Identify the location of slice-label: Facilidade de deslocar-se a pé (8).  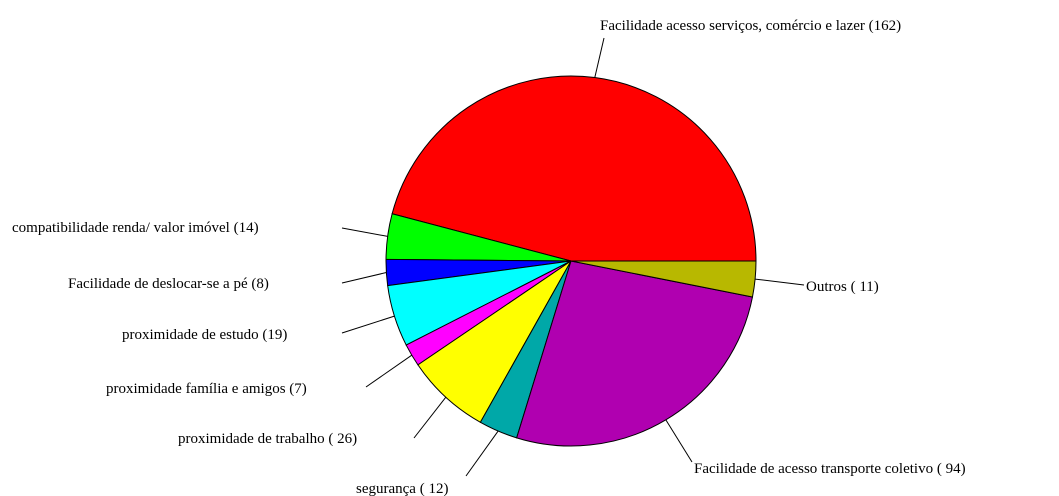
(168, 284).